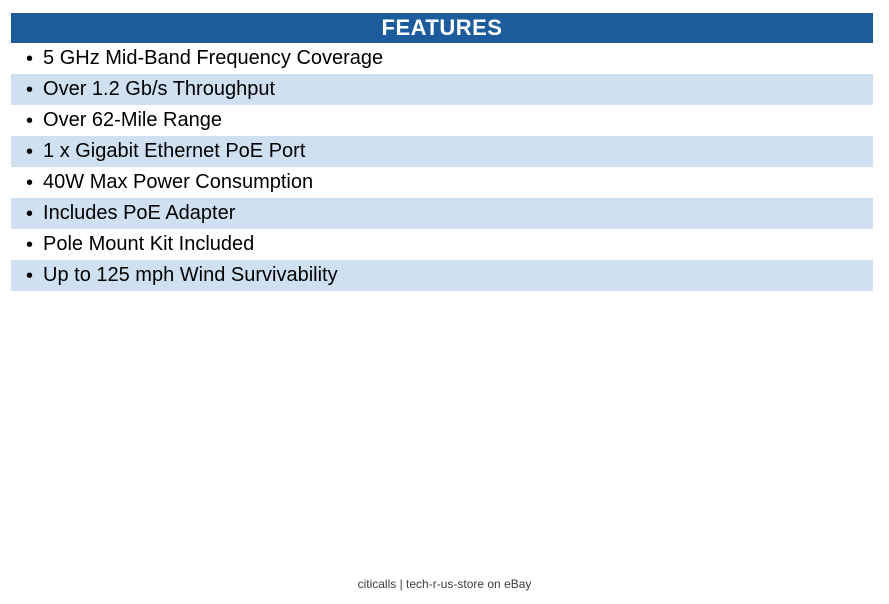  Describe the element at coordinates (149, 244) in the screenshot. I see `feature-text: Pole Mount Kit Included` at that location.